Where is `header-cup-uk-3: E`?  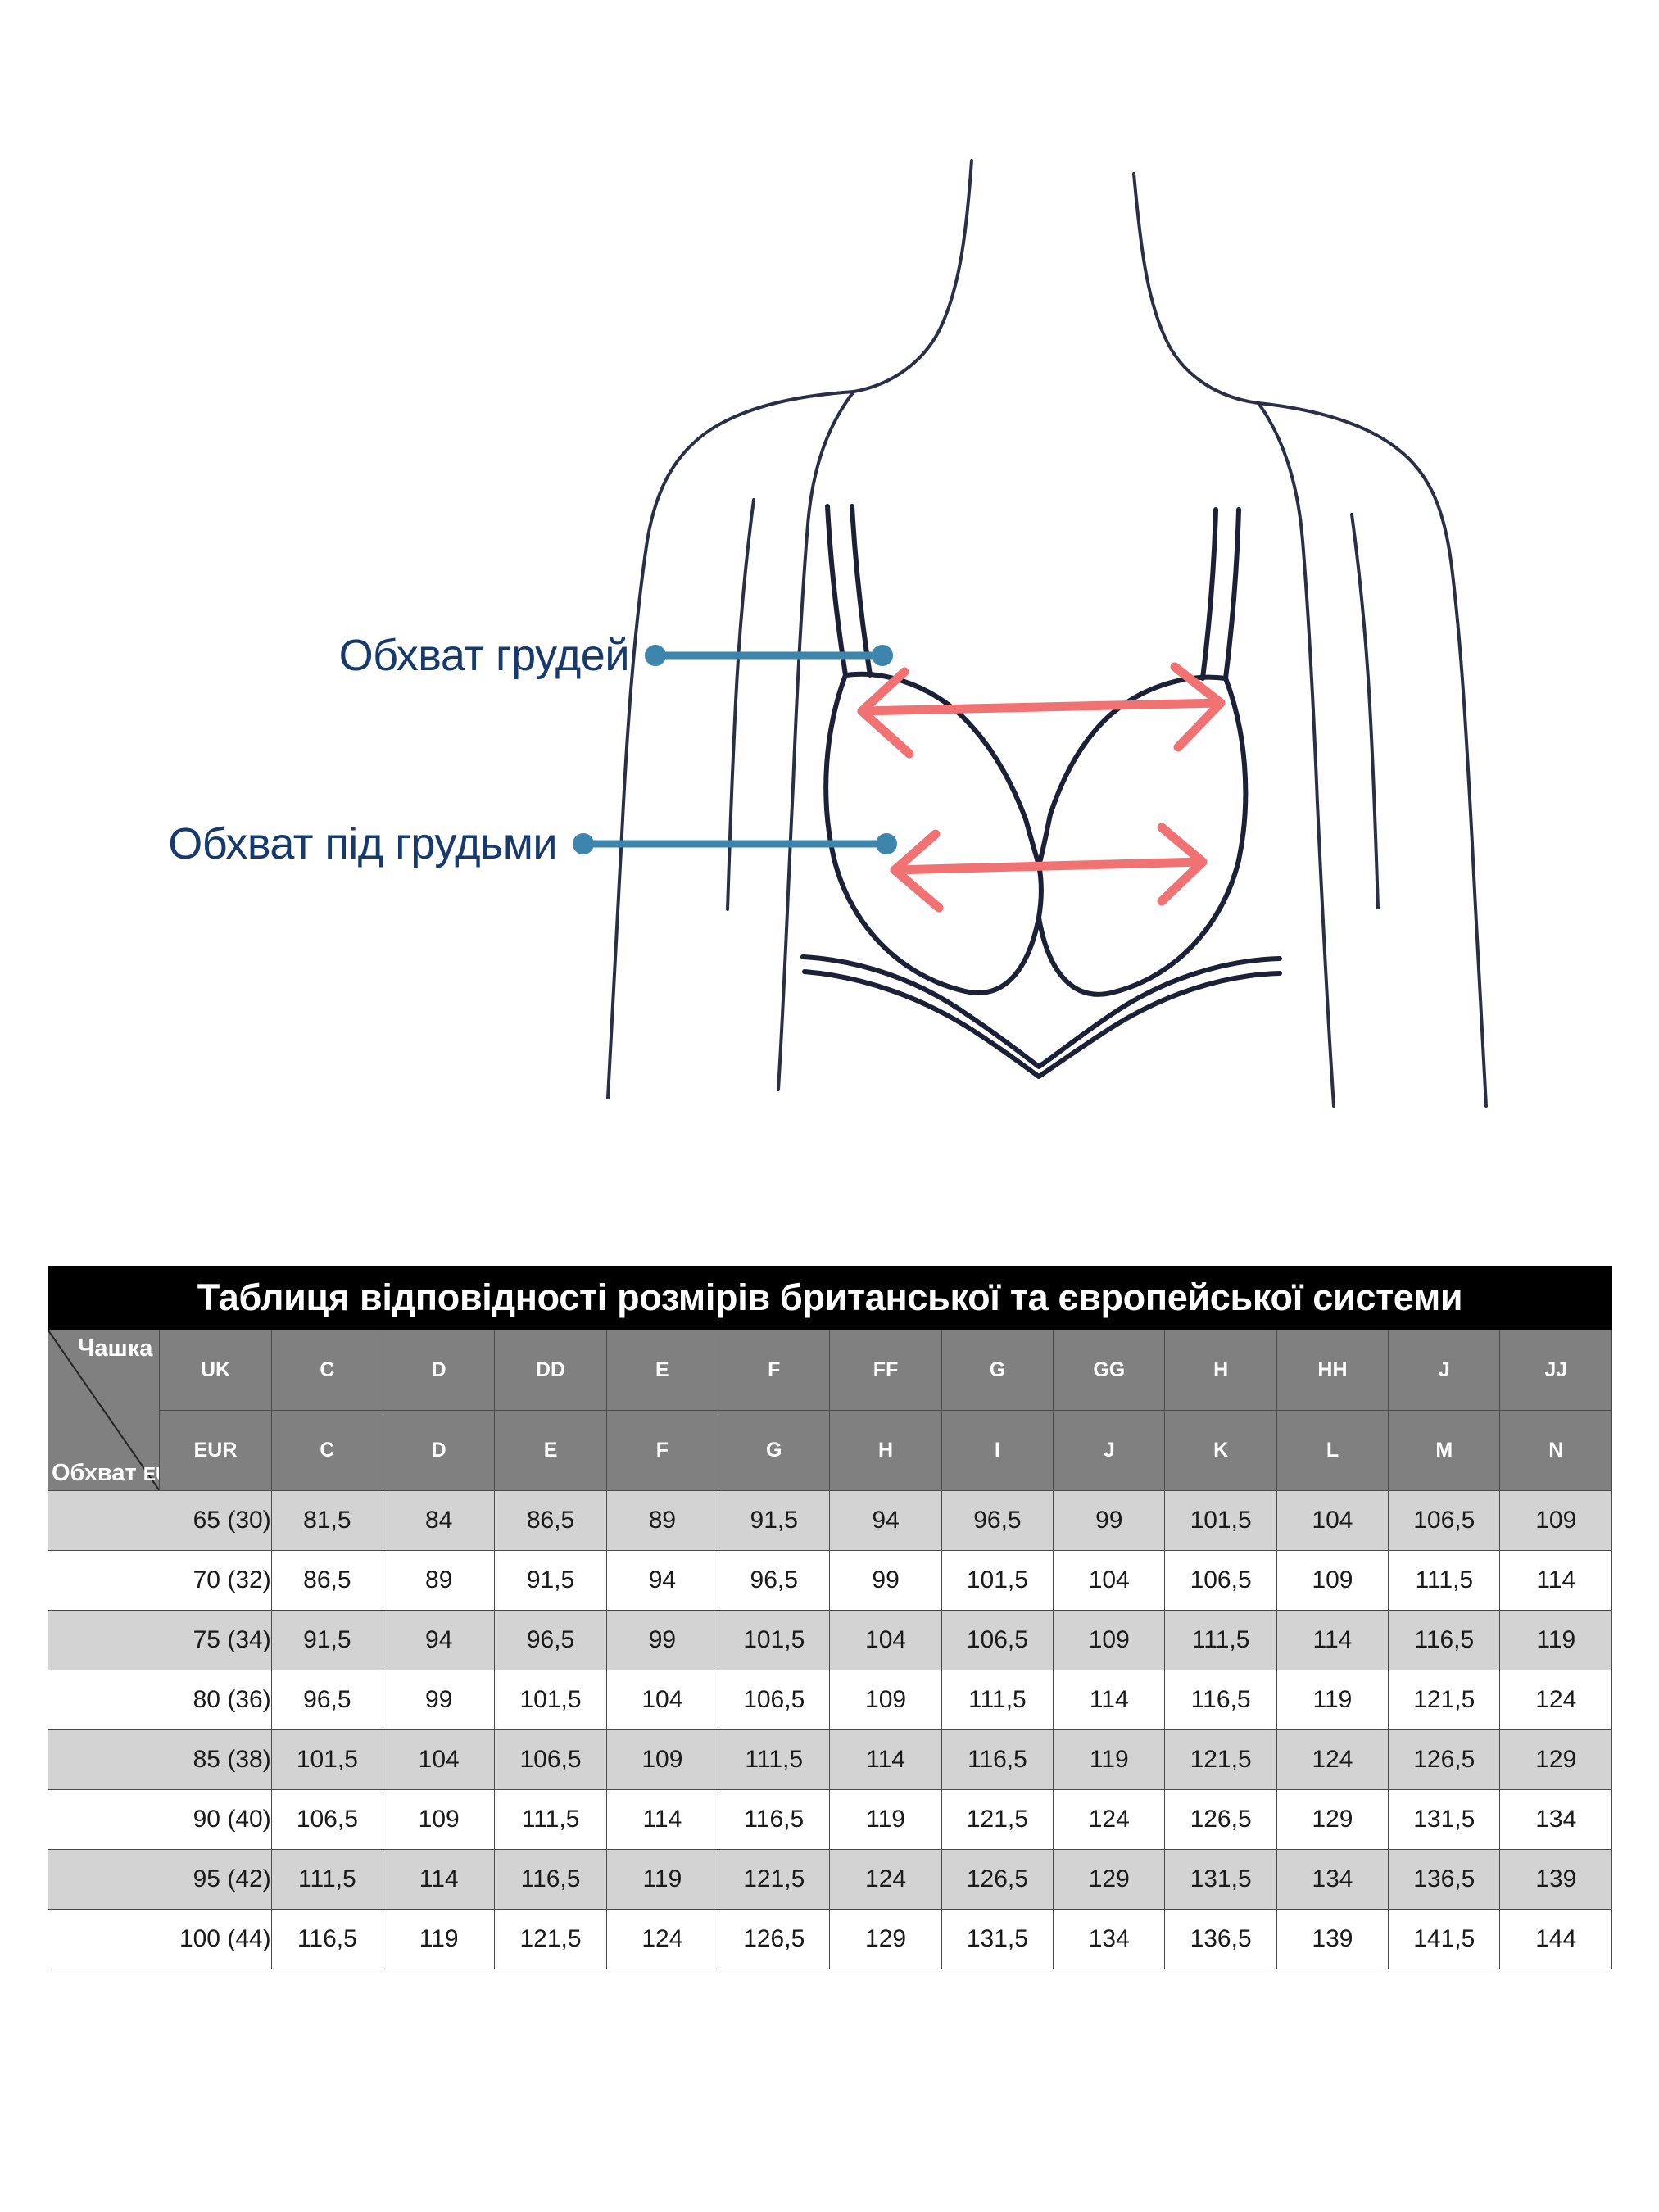
header-cup-uk-3: E is located at coordinates (662, 1370).